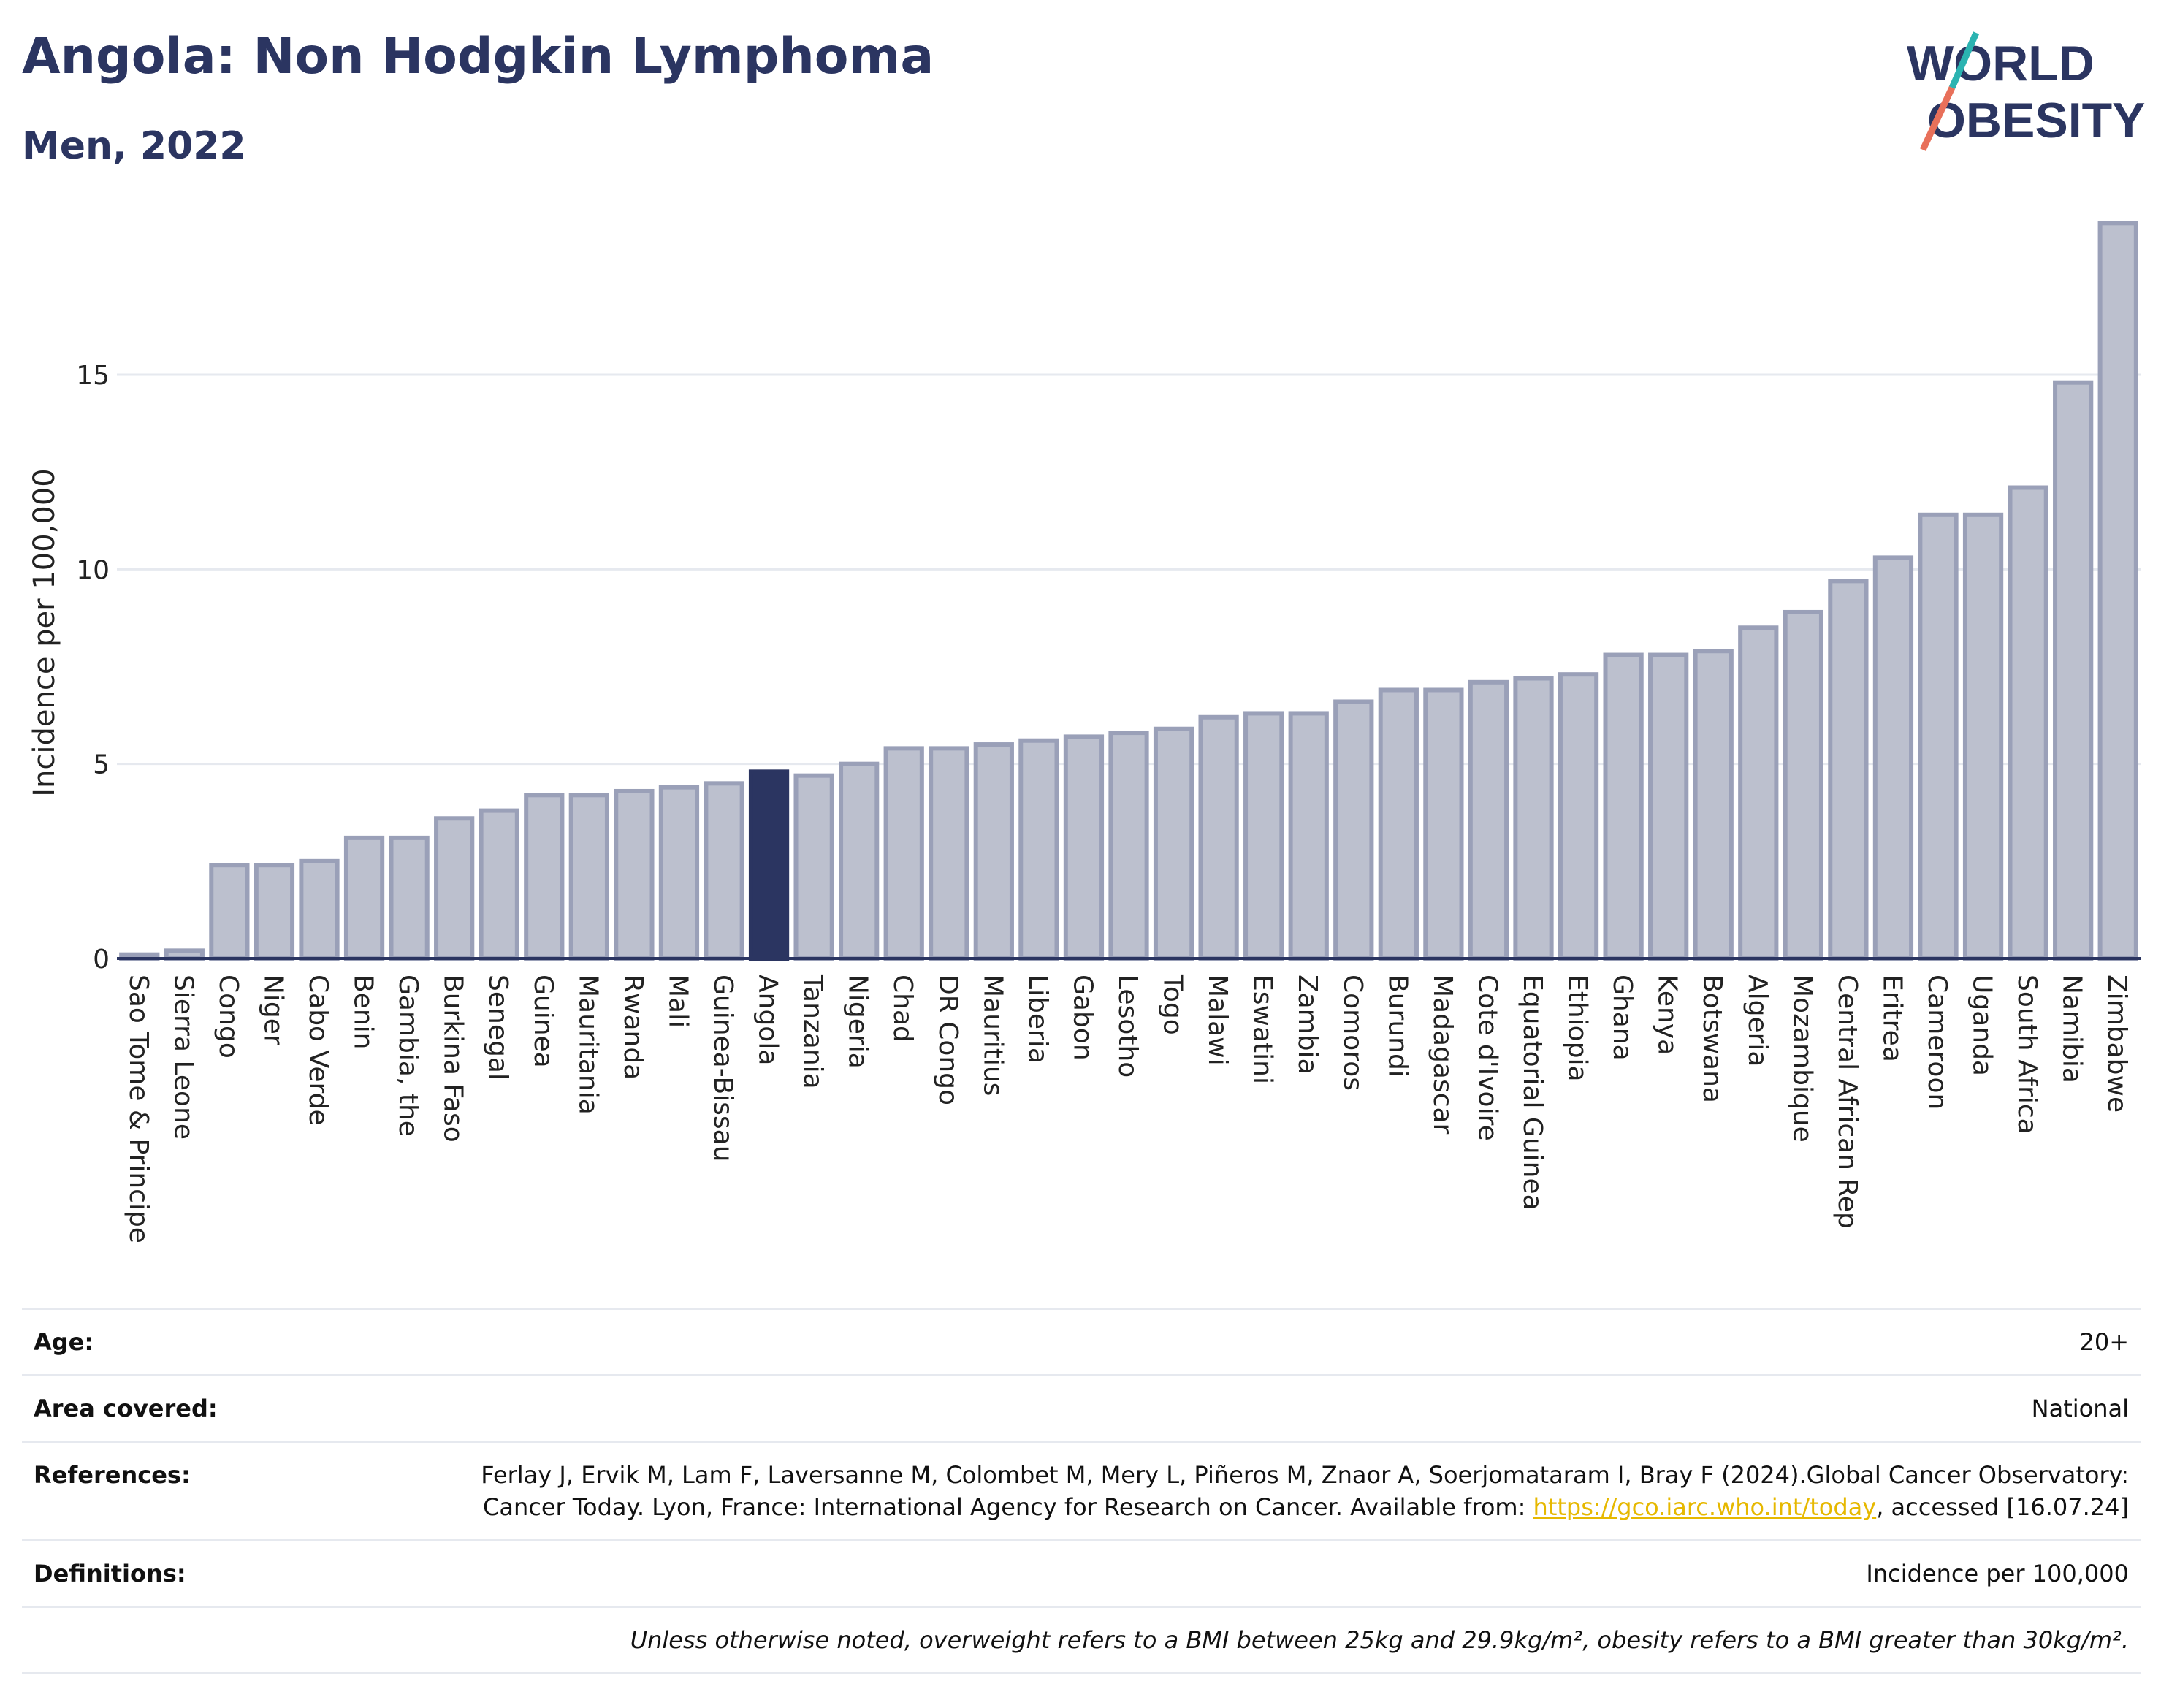  I want to click on x-tick-label: Botswana, so click(1712, 1039).